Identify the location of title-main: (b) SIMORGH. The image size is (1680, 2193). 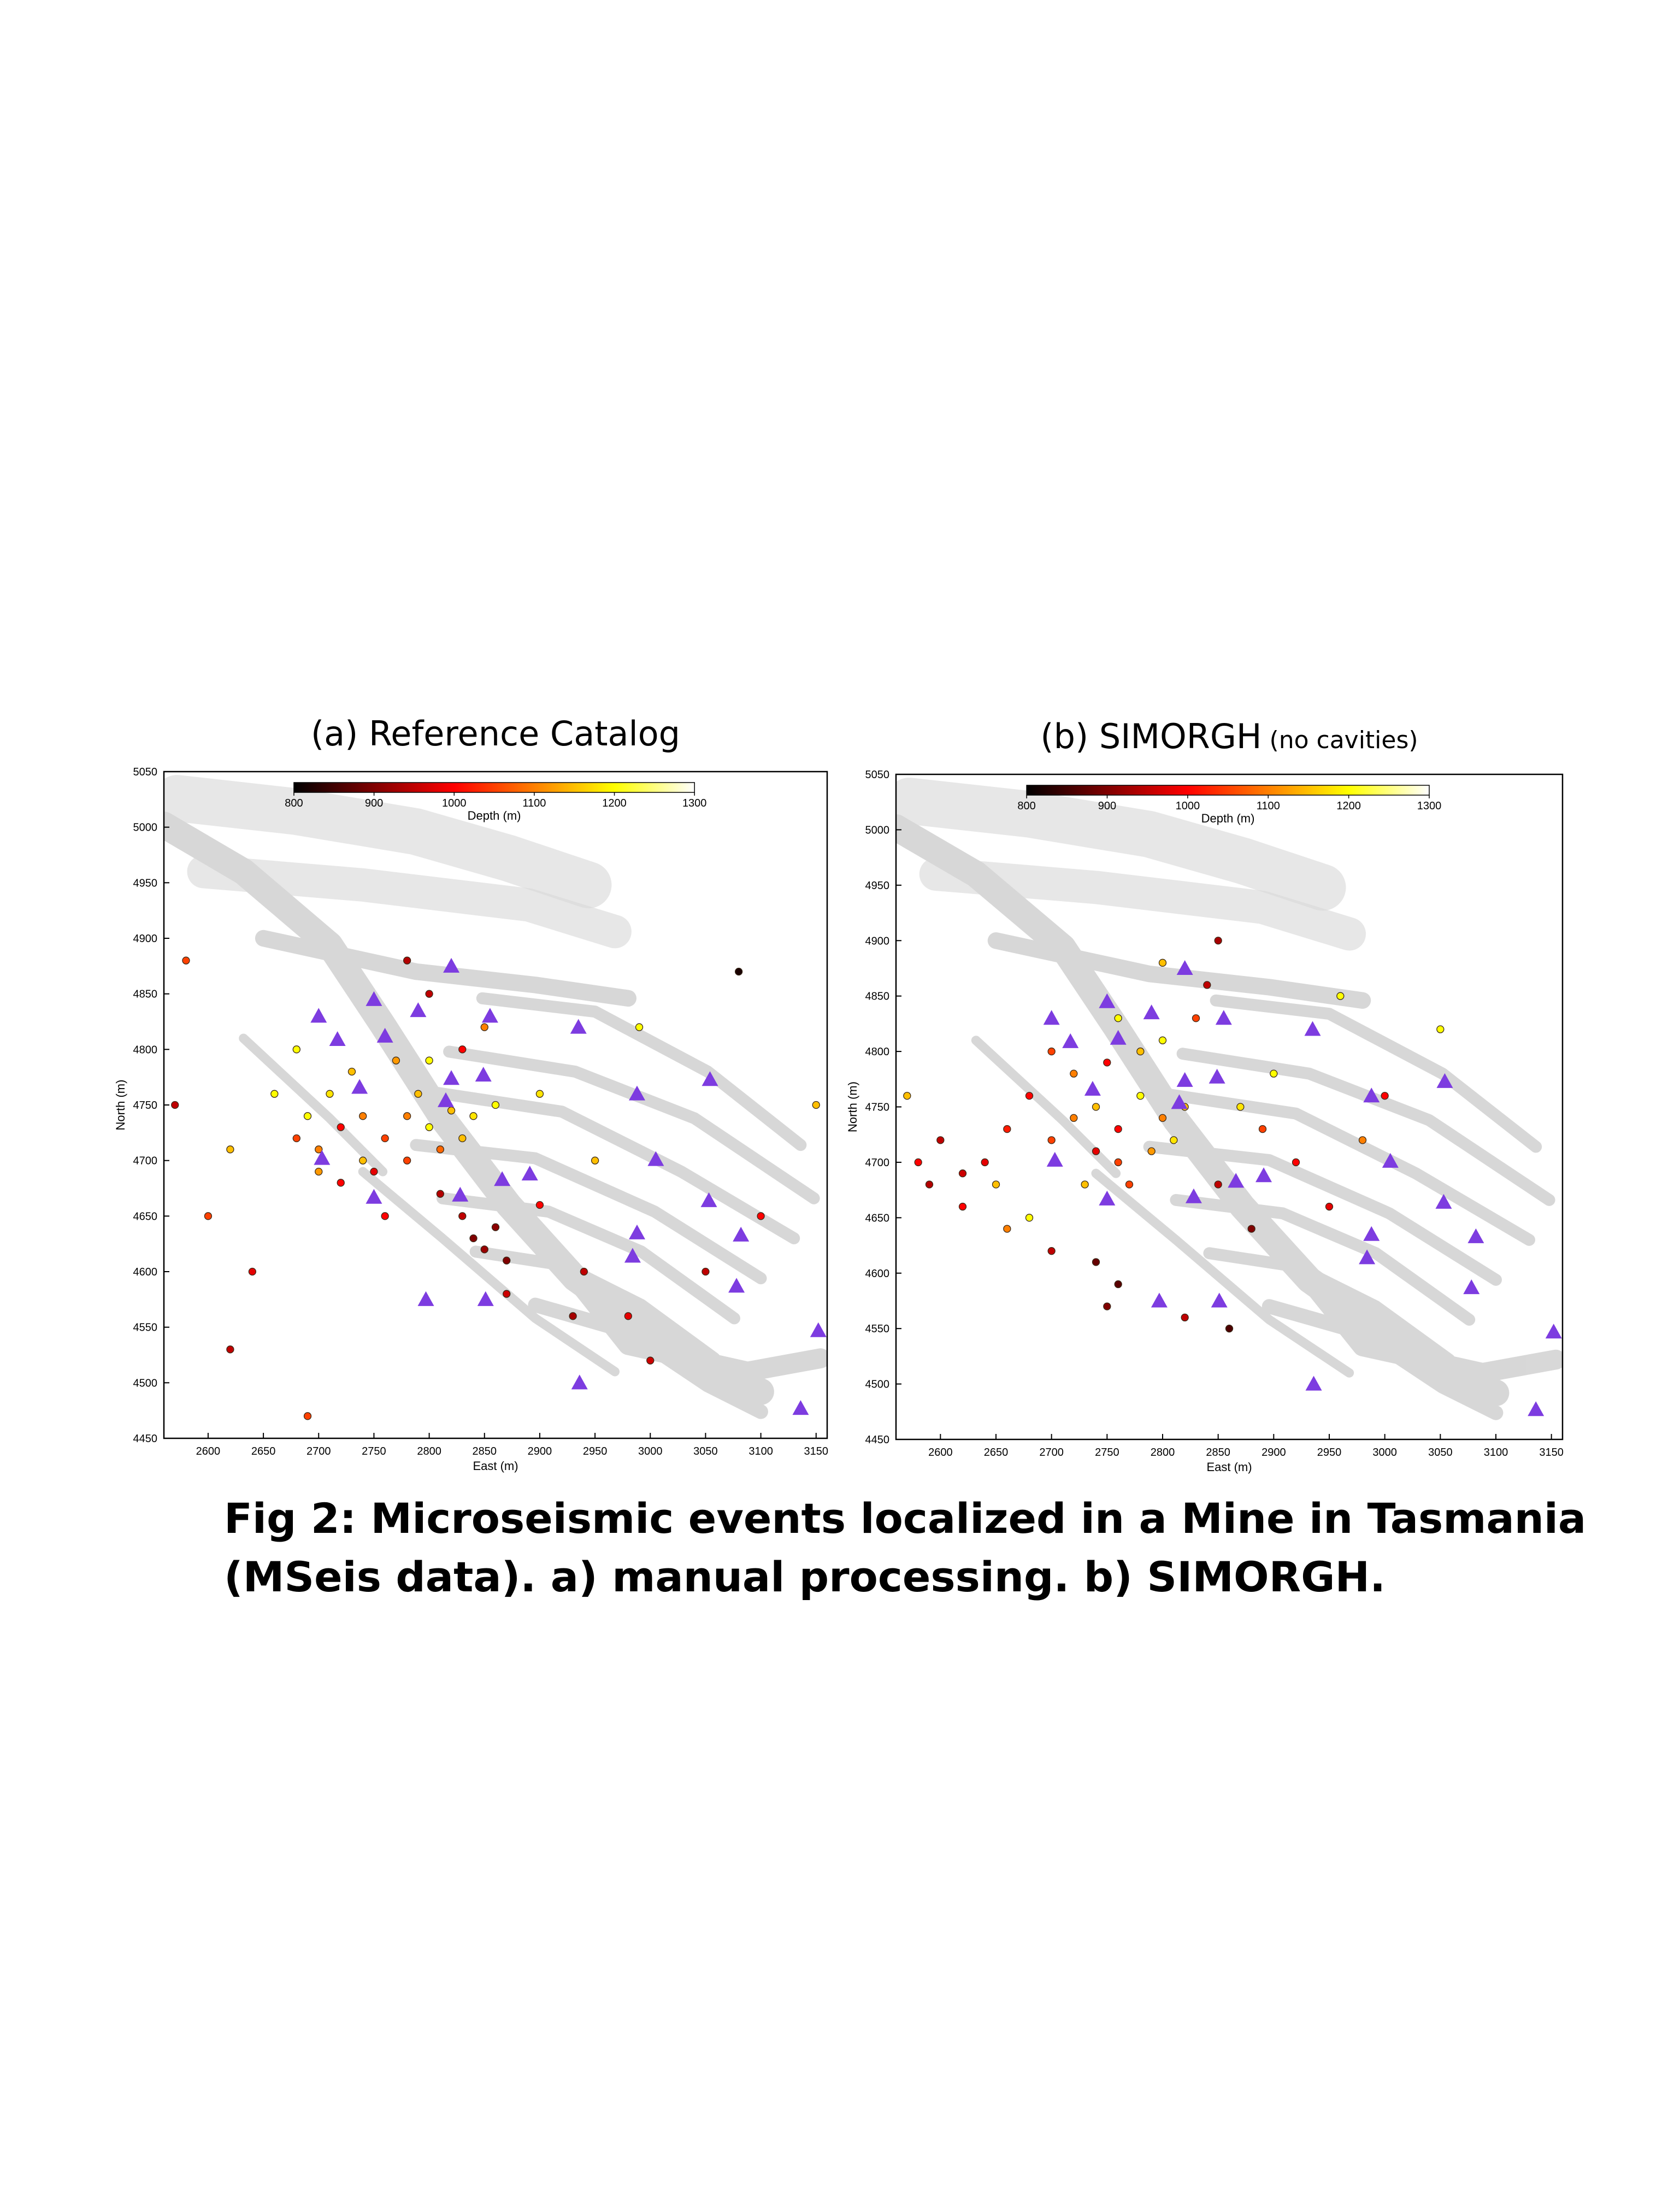
(1151, 736).